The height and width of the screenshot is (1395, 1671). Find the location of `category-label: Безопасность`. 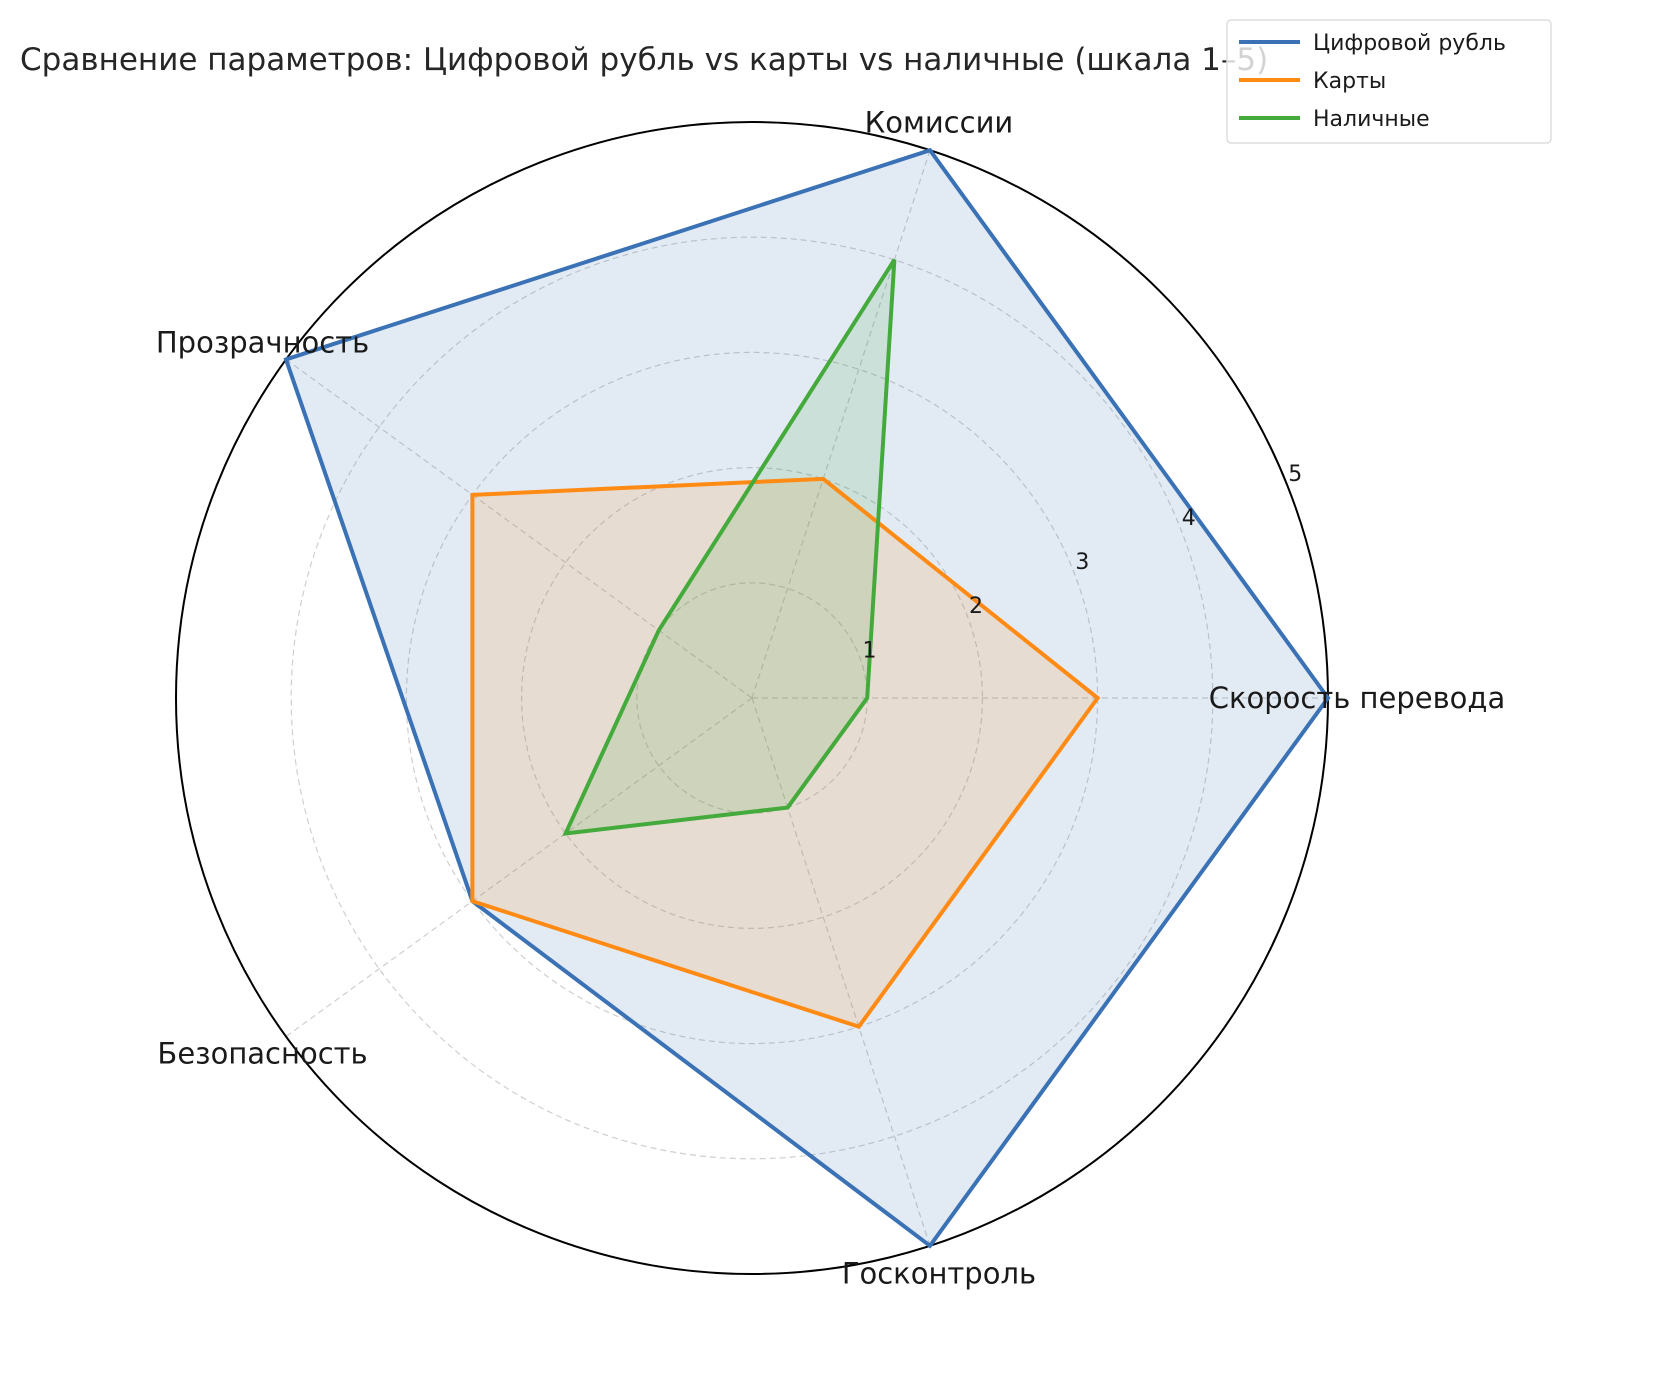

category-label: Безопасность is located at coordinates (262, 1054).